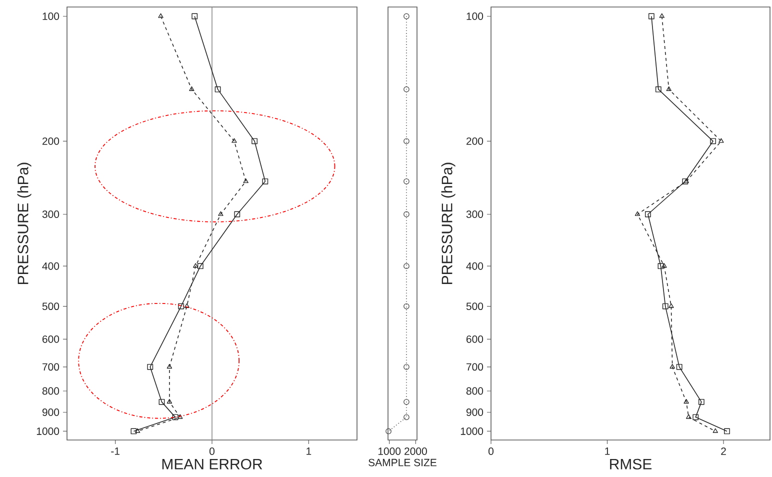  What do you see at coordinates (115, 451) in the screenshot?
I see `x-tick-label: -1` at bounding box center [115, 451].